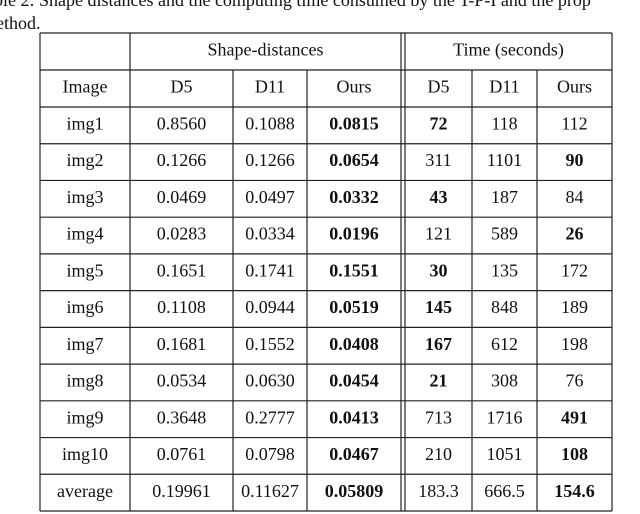 Image resolution: width=640 pixels, height=514 pixels. Describe the element at coordinates (575, 234) in the screenshot. I see `cell: 26` at that location.